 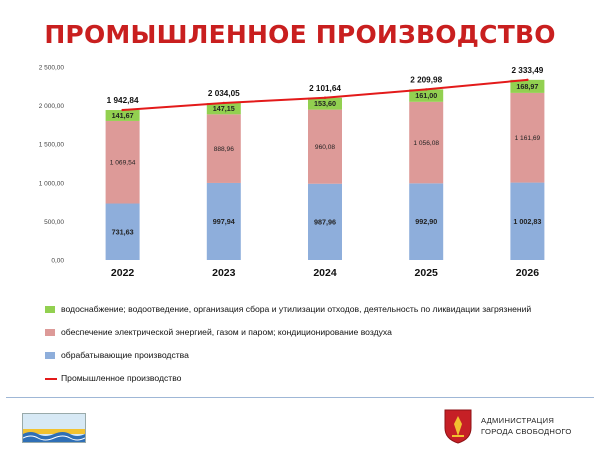 I want to click on data-label-water: 147,15, so click(x=224, y=108).